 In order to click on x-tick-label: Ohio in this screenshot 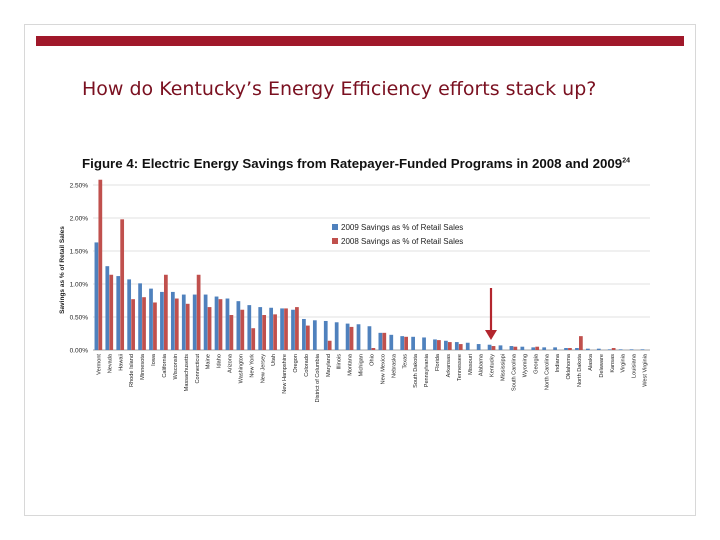, I will do `click(373, 360)`.